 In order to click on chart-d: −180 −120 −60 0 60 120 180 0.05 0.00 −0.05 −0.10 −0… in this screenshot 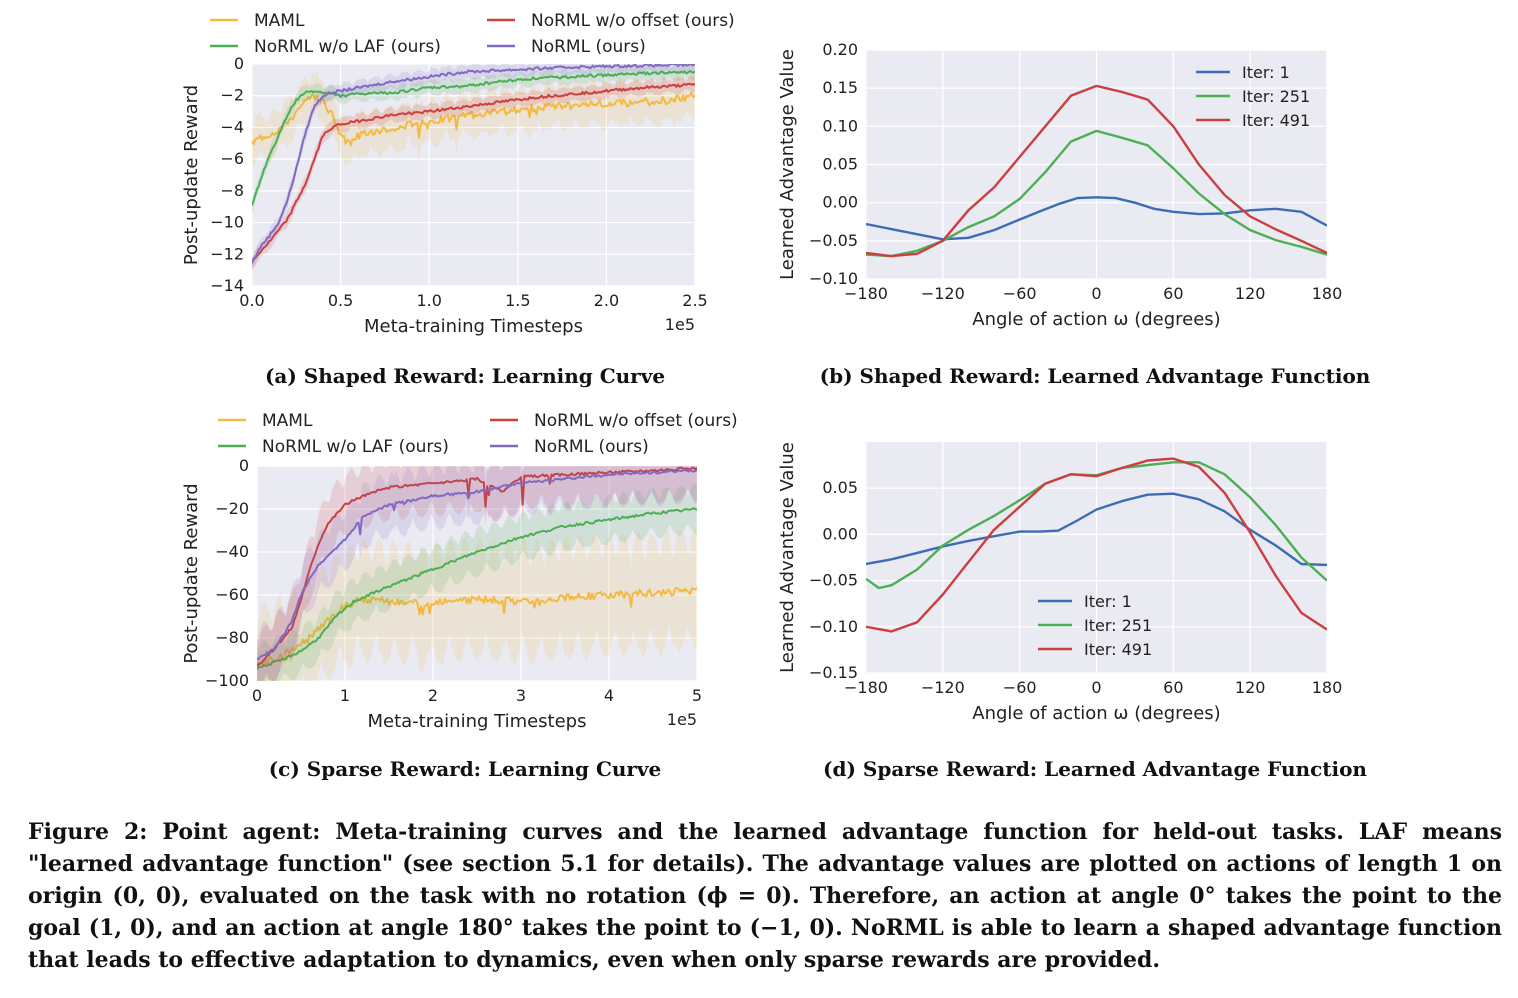, I will do `click(1060, 583)`.